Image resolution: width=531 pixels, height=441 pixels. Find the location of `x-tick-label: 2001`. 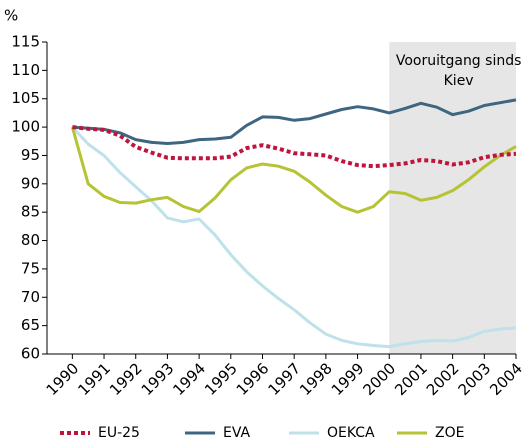

x-tick-label: 2001 is located at coordinates (411, 379).